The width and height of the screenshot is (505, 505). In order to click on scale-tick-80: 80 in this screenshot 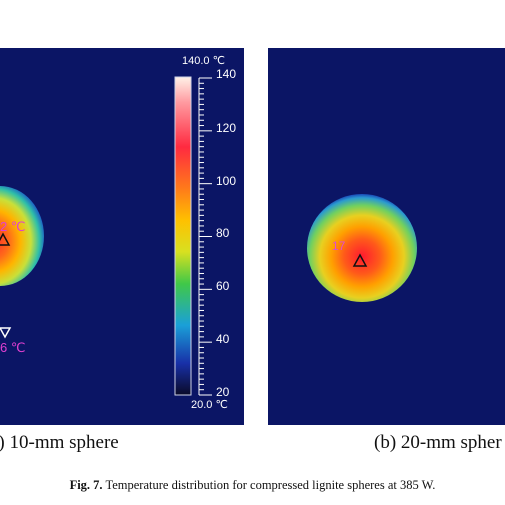, I will do `click(223, 233)`.